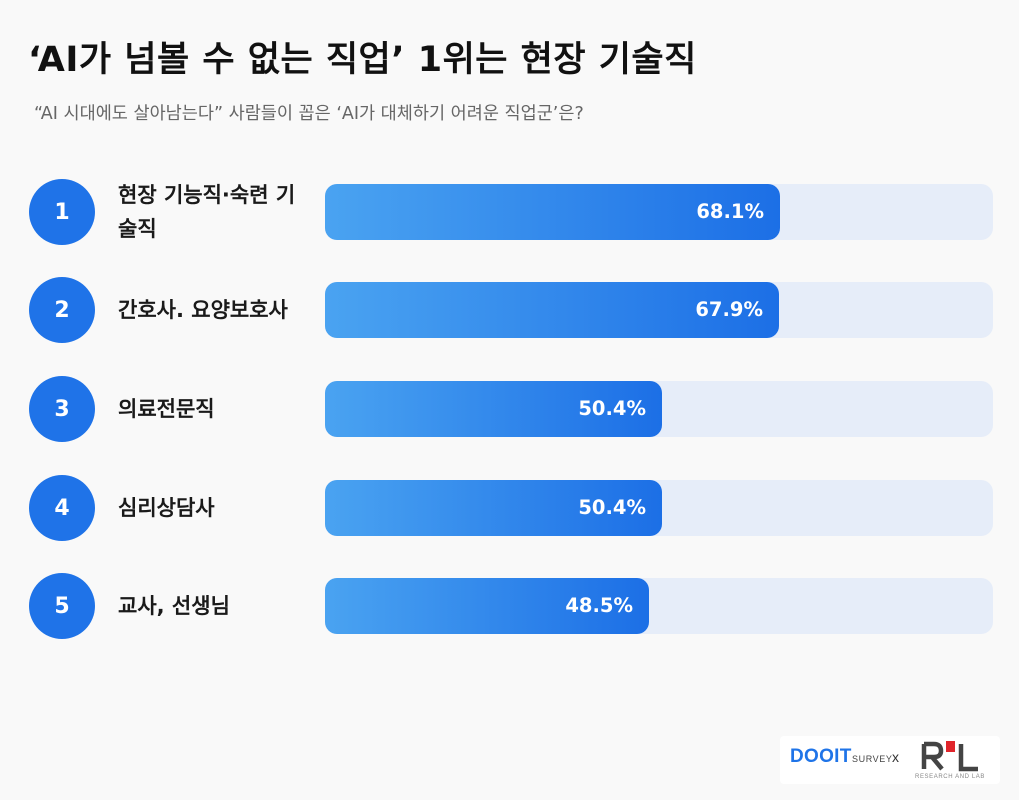 This screenshot has width=1019, height=800. Describe the element at coordinates (729, 309) in the screenshot. I see `value-label: 67.9%` at that location.